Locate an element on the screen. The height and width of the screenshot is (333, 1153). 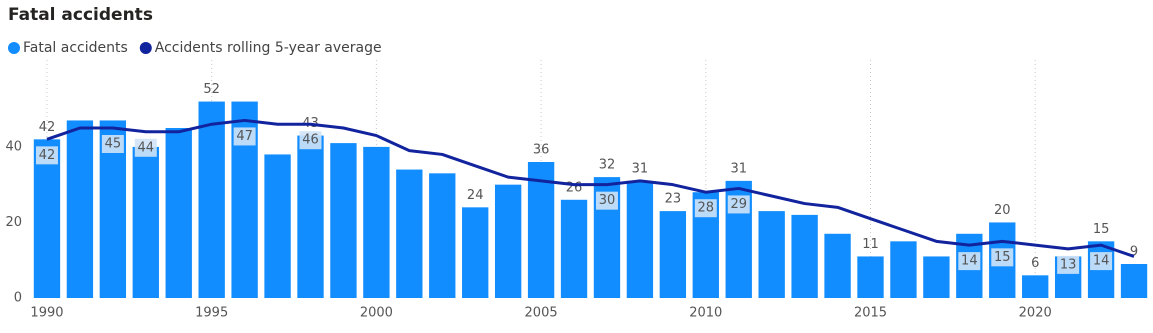
chart-title: Fatal accidents is located at coordinates (80, 15).